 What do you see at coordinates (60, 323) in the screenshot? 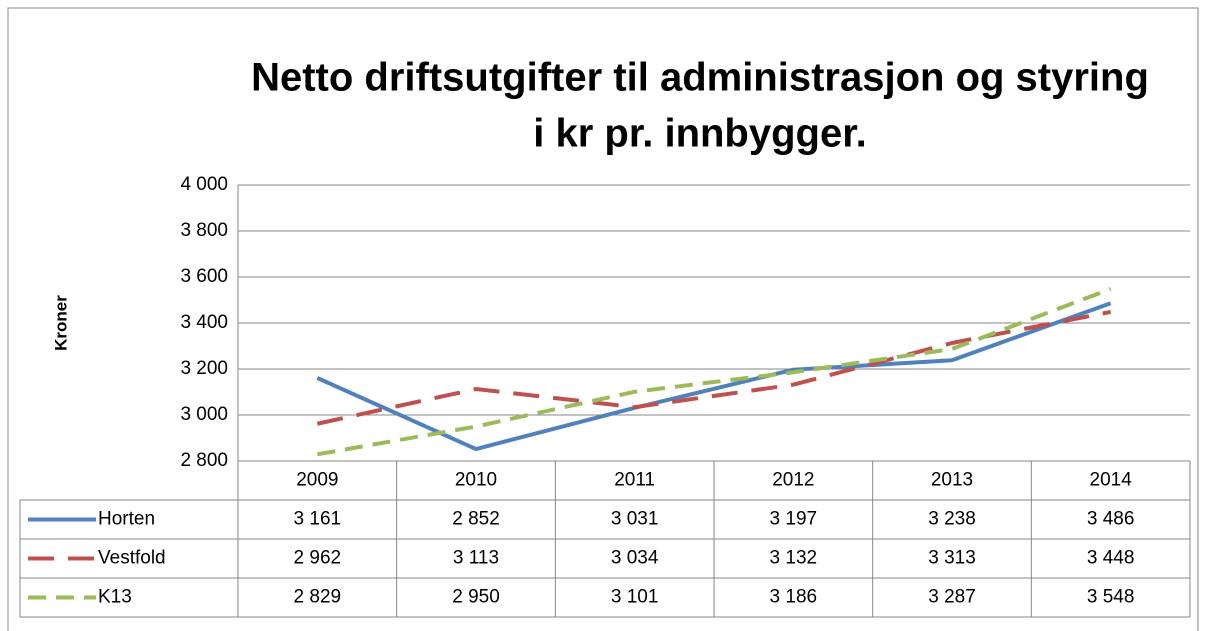
I see `y-axis-label: Kroner` at bounding box center [60, 323].